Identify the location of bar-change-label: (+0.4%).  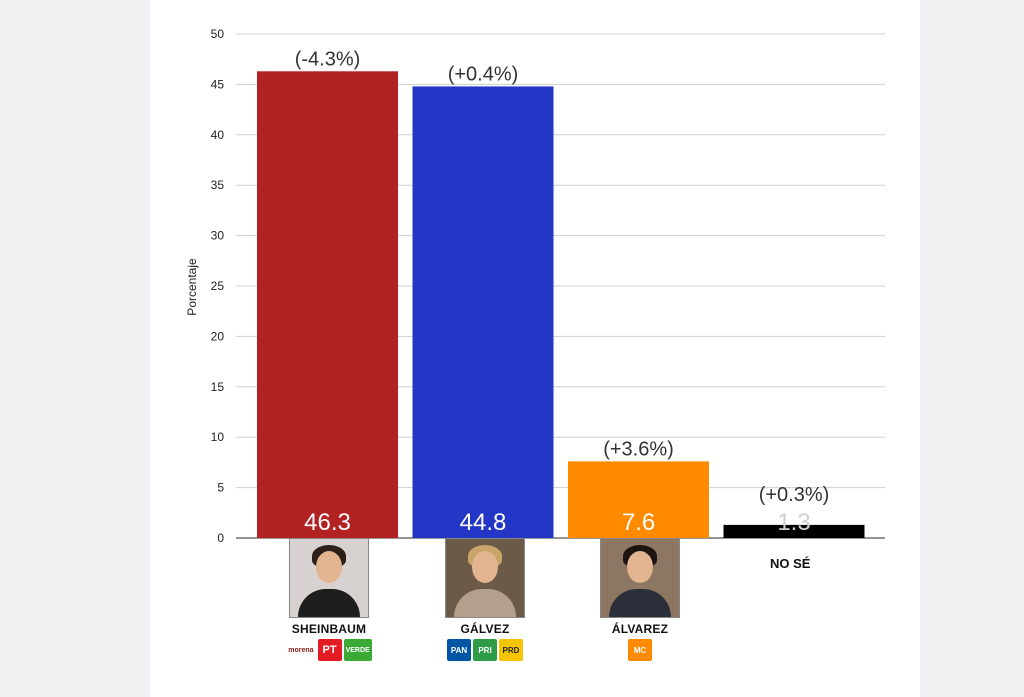
(483, 74).